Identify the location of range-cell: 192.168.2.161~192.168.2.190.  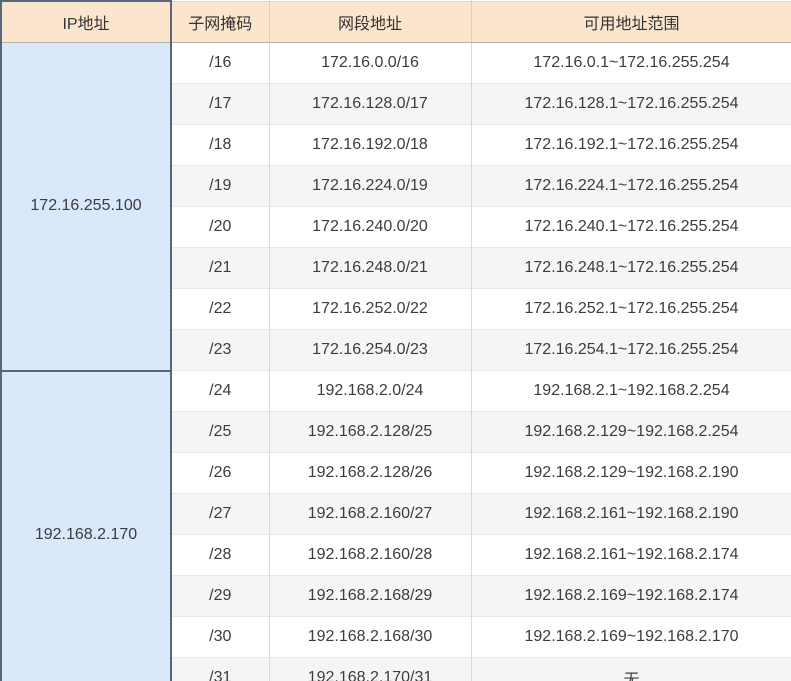
(631, 514).